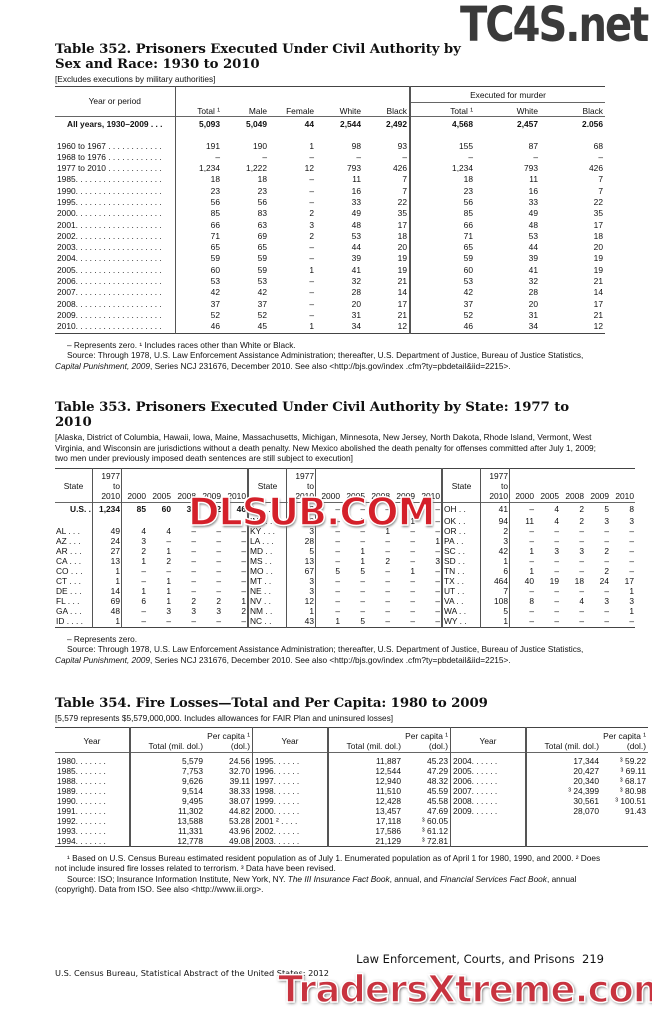  Describe the element at coordinates (427, 759) in the screenshot. I see `table-cell: 45.23` at that location.